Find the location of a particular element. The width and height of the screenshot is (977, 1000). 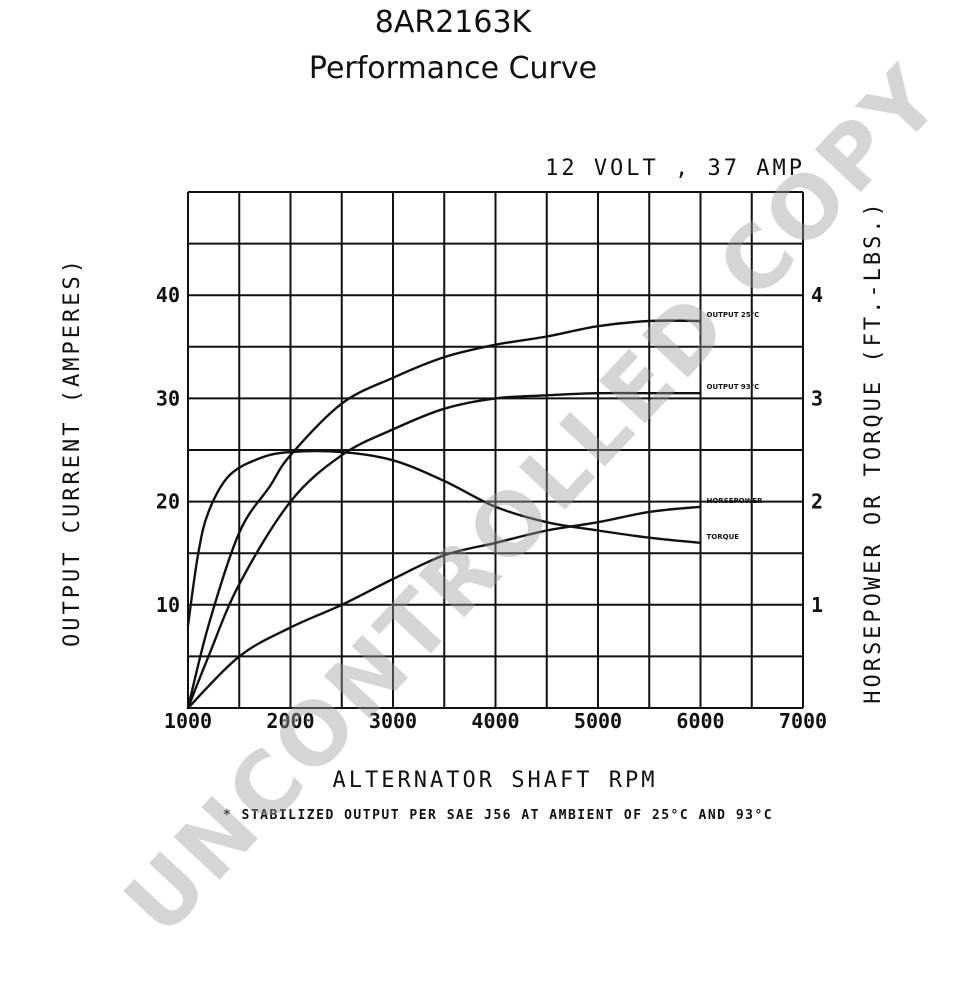

y-tick-label: 20 is located at coordinates (168, 502).